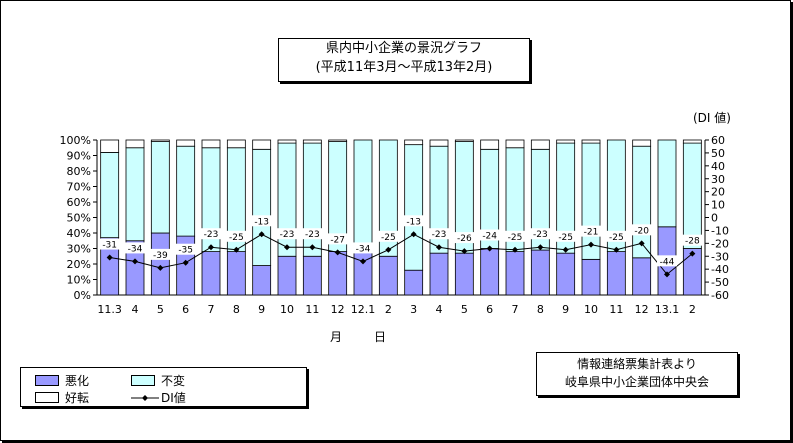 The image size is (793, 443). I want to click on chart-title-line1: 県内中小企業の景況グラフ, so click(403, 48).